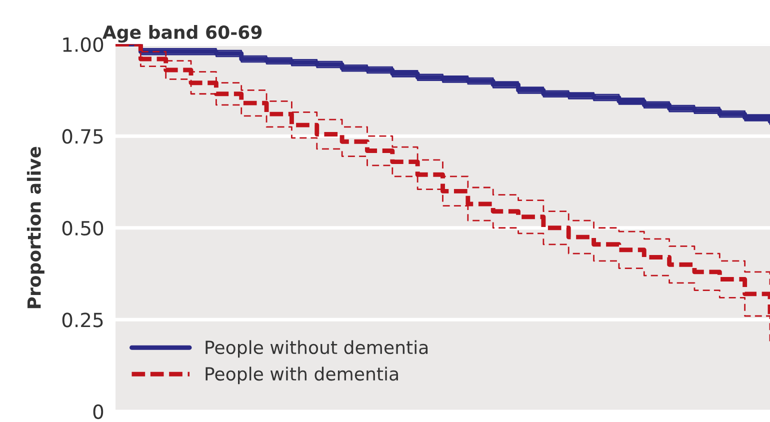 This screenshot has height=422, width=770. Describe the element at coordinates (317, 349) in the screenshot. I see `legend-label: People without dementia` at that location.